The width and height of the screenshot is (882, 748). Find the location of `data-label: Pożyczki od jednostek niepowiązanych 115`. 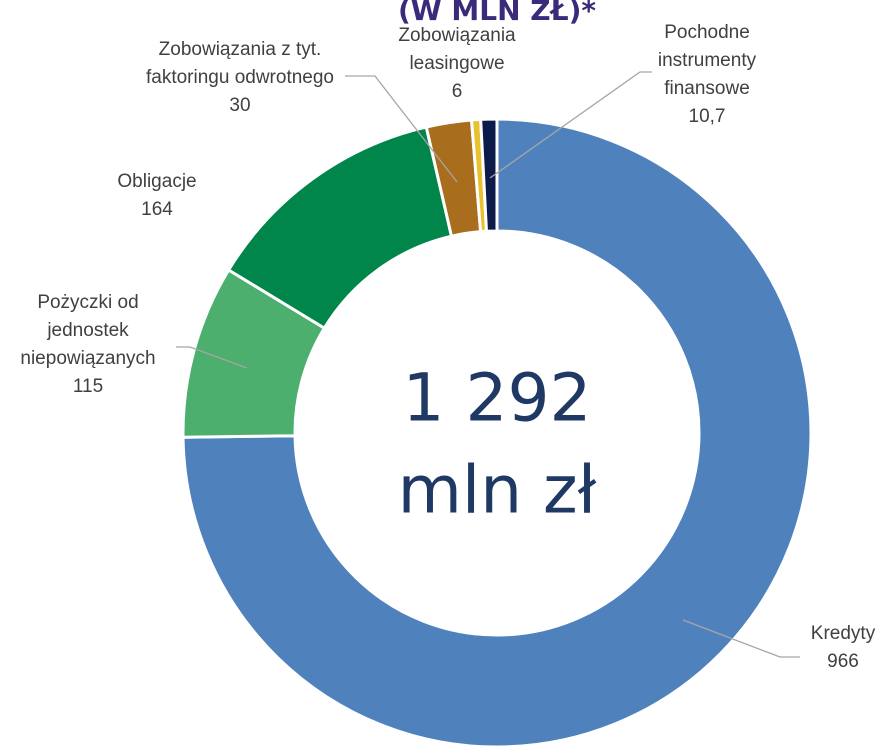

data-label: Pożyczki od jednostek niepowiązanych 115 is located at coordinates (88, 345).